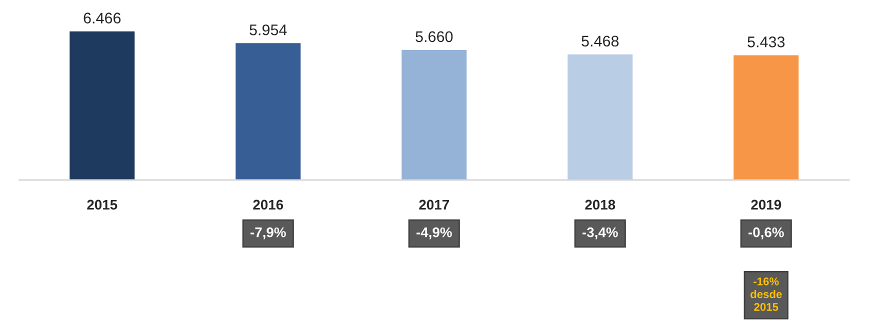 The width and height of the screenshot is (870, 320). What do you see at coordinates (268, 30) in the screenshot?
I see `data-label: 5.954` at bounding box center [268, 30].